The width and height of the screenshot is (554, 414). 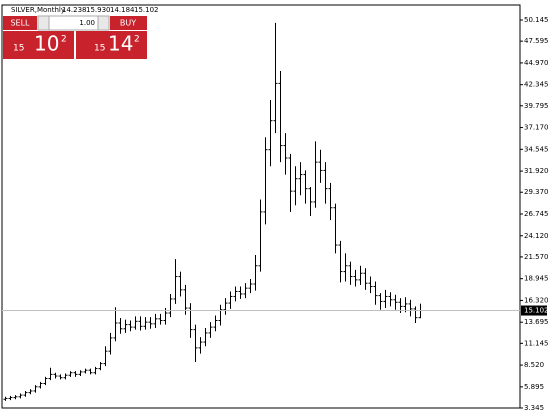 What do you see at coordinates (536, 63) in the screenshot?
I see `y-tick-label: 44.970` at bounding box center [536, 63].